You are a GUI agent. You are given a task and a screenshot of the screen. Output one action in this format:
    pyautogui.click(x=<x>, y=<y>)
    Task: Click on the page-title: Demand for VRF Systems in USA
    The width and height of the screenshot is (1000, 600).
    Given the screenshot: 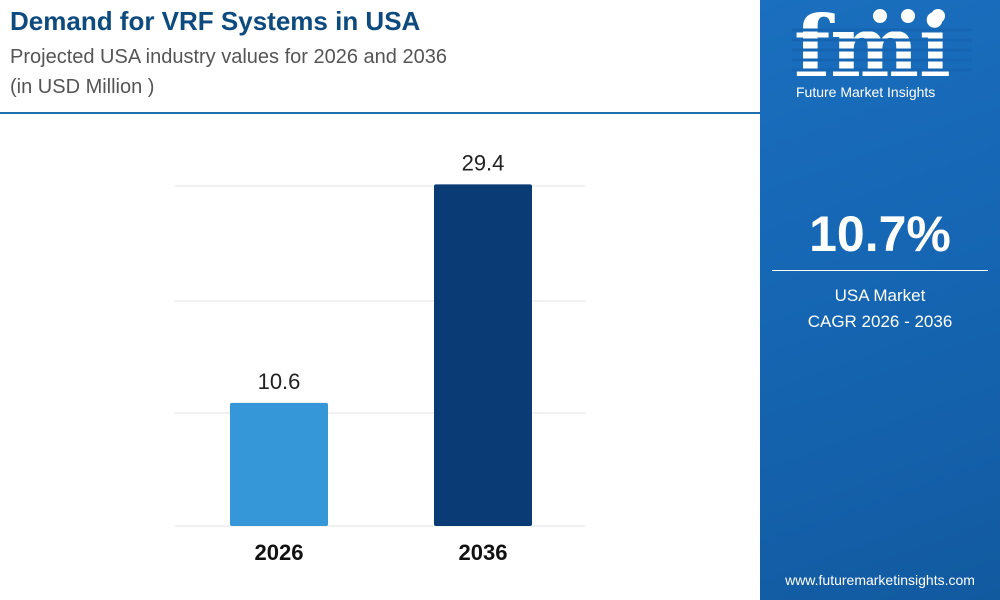 What is the action you would take?
    pyautogui.click(x=215, y=21)
    